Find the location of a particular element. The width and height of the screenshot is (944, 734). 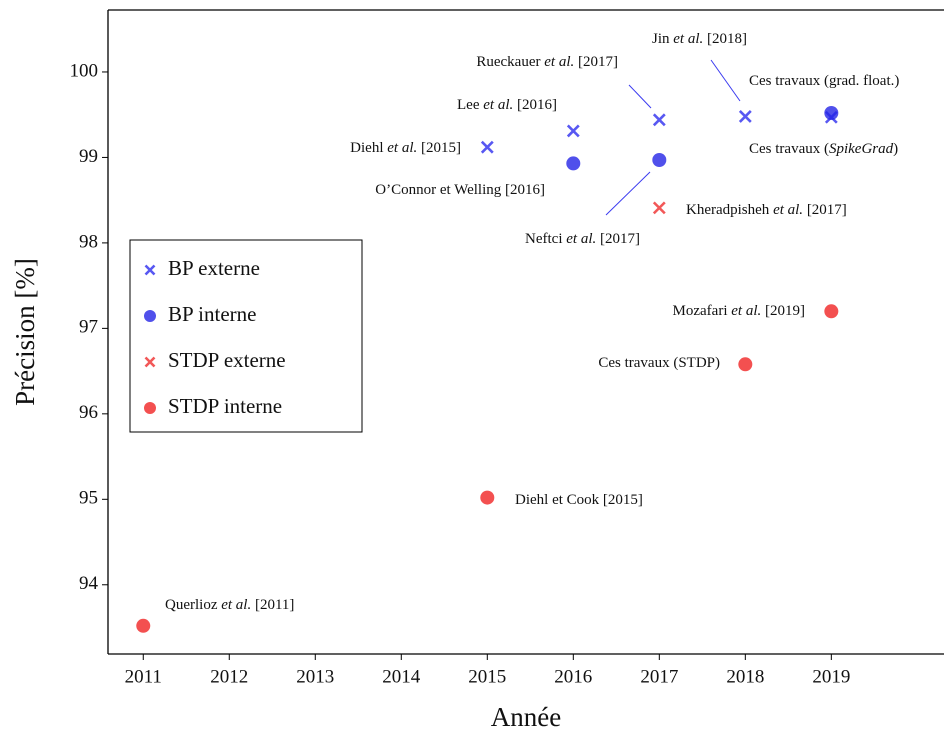

annotation: Lee et al. [2016] is located at coordinates (507, 105).